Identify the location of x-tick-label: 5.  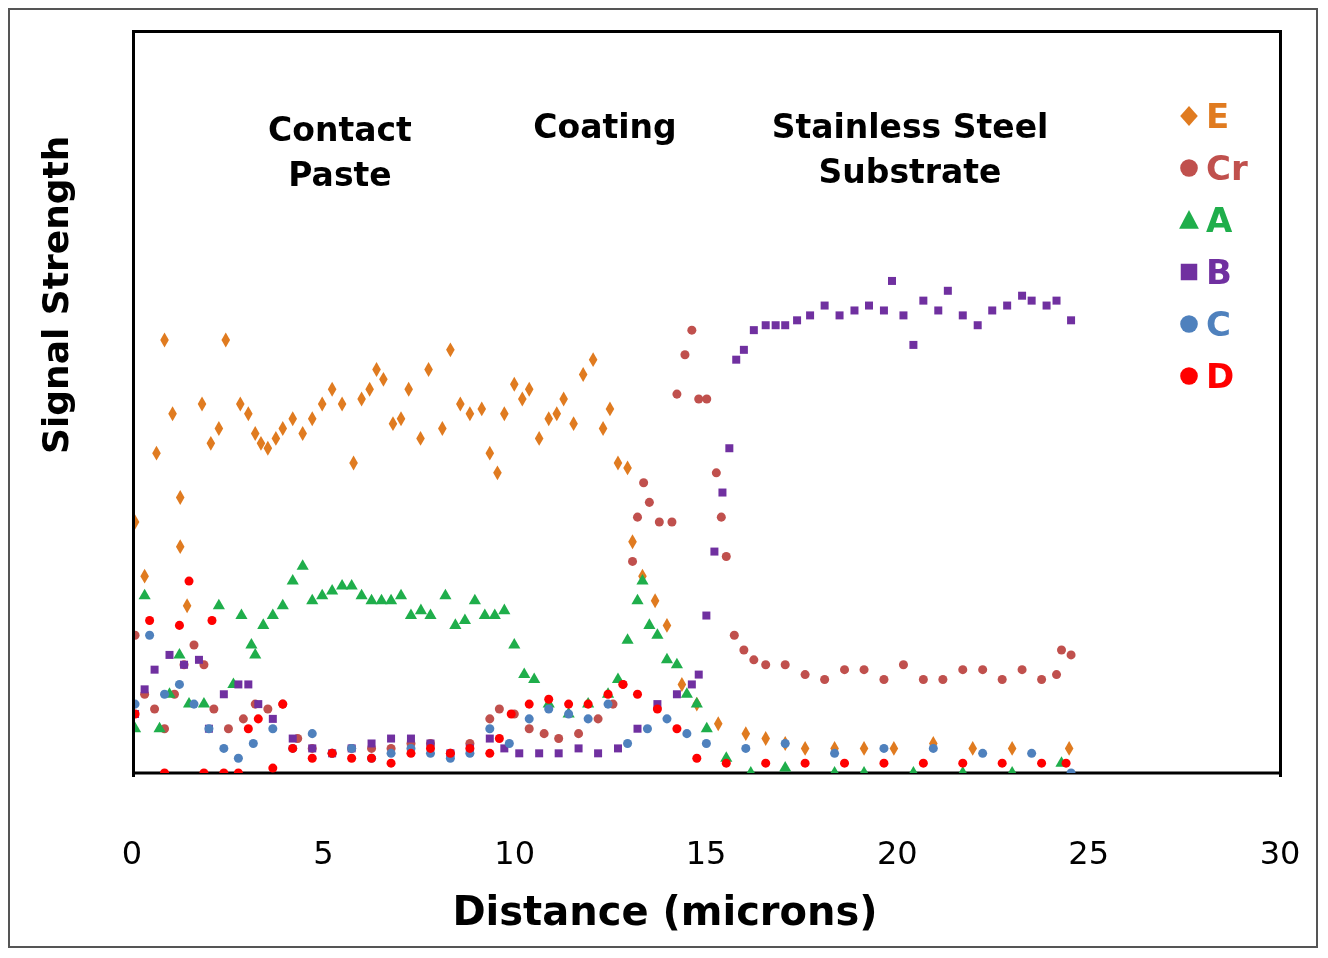
(323, 852).